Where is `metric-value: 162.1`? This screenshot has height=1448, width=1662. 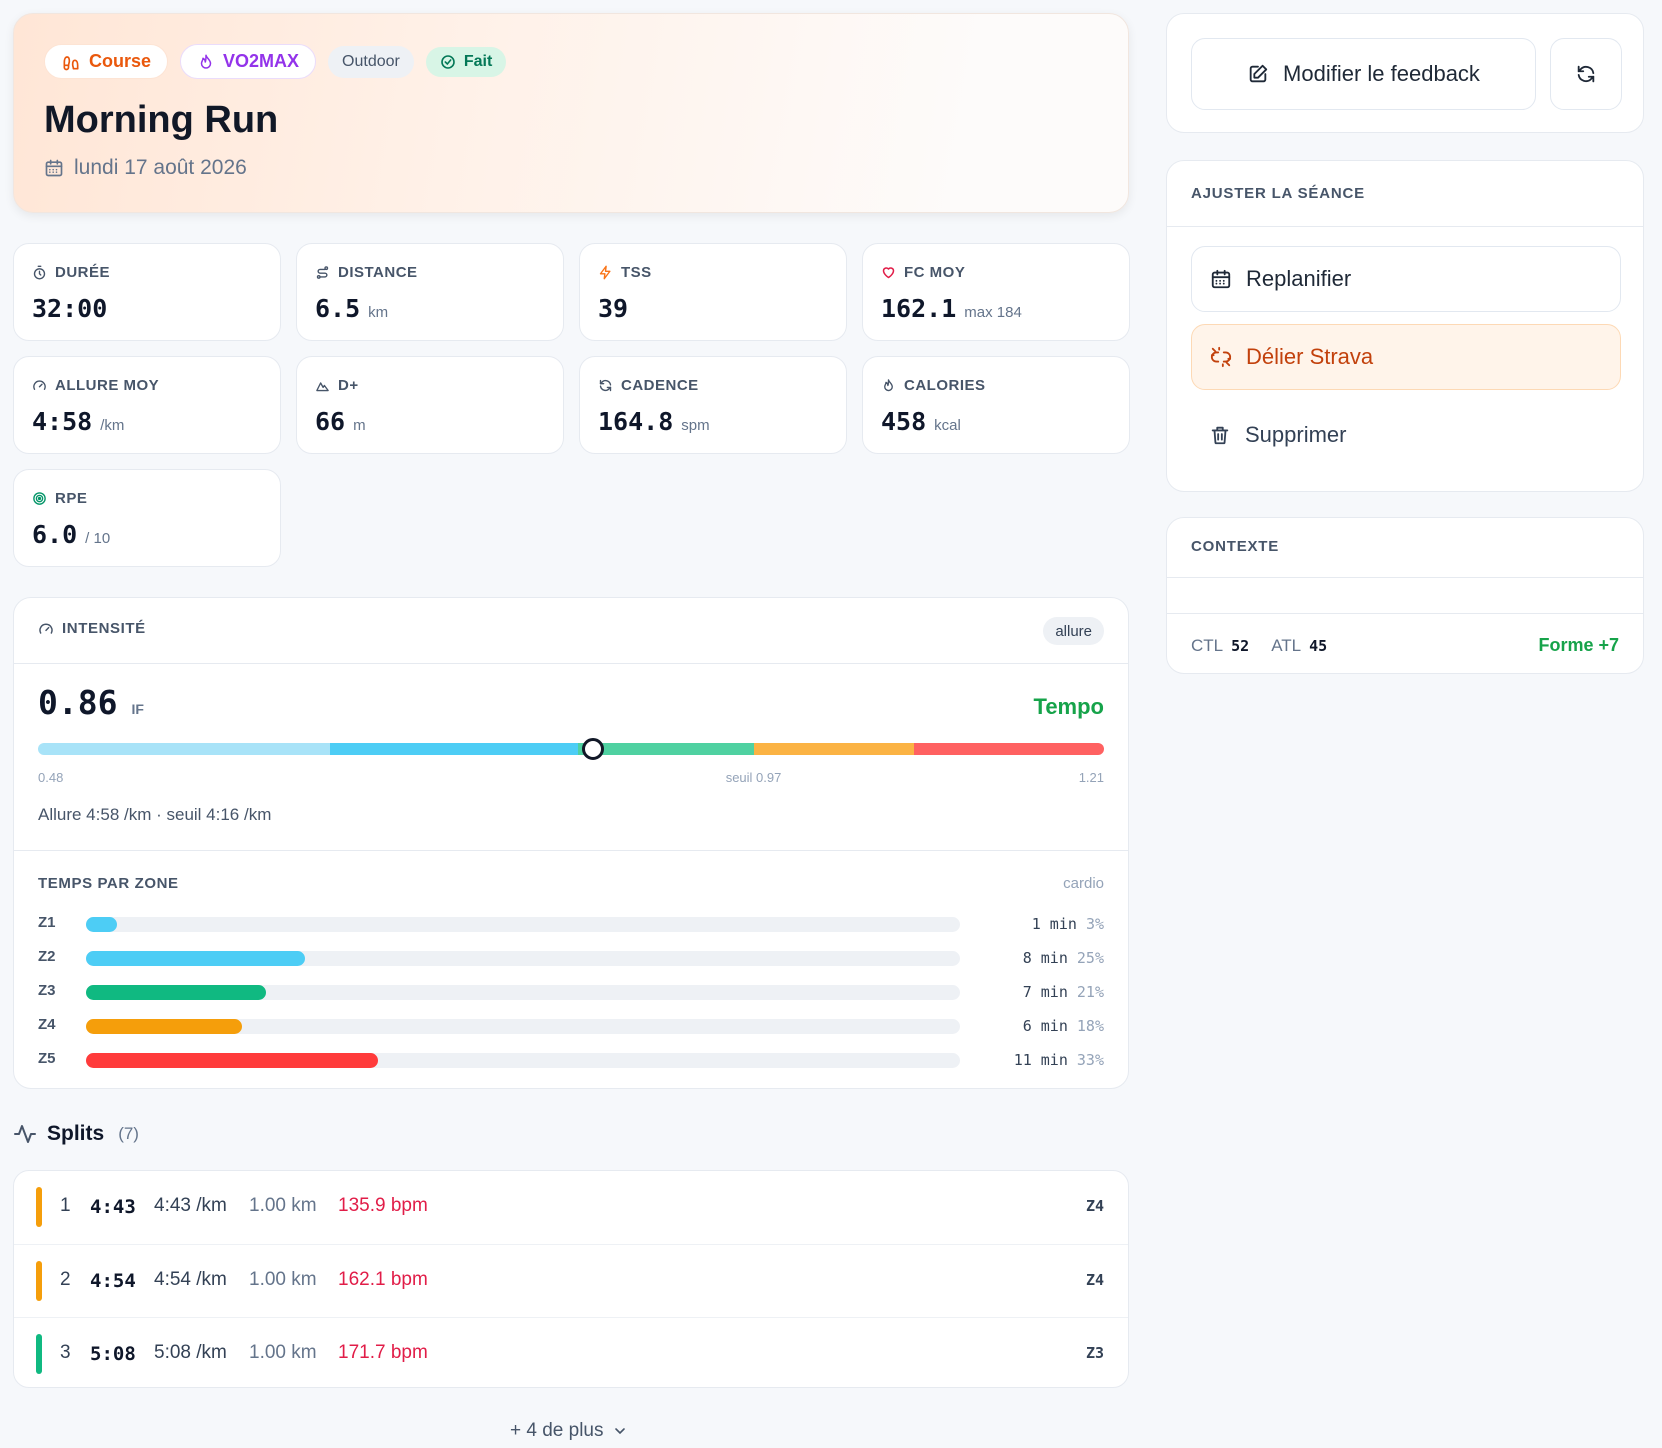 metric-value: 162.1 is located at coordinates (919, 308).